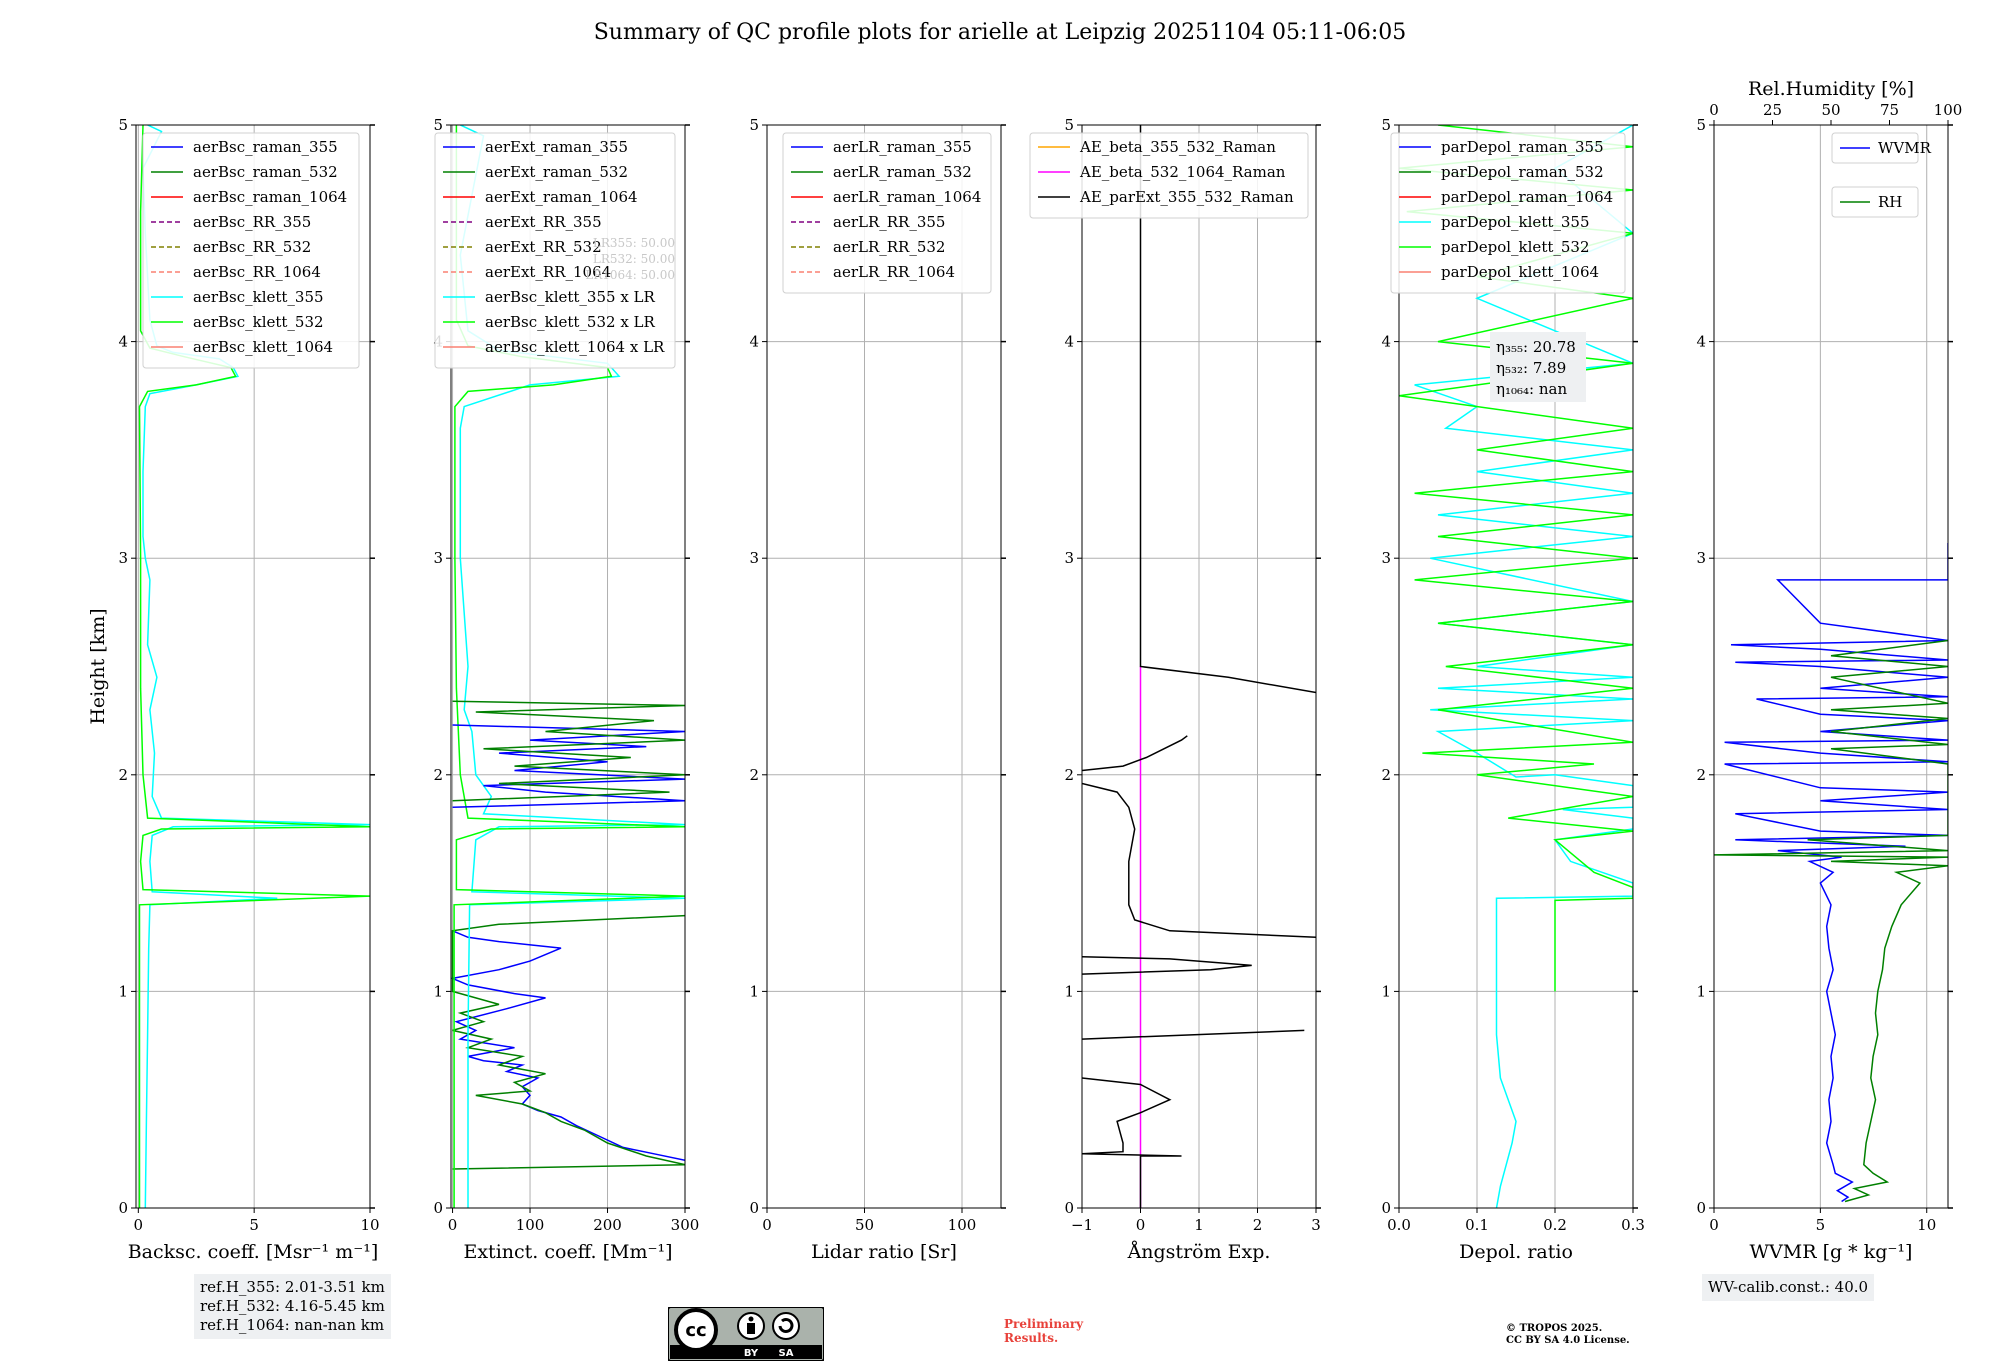 This screenshot has height=1361, width=2000. Describe the element at coordinates (292, 1325) in the screenshot. I see `ref-height-1064: ref.H_1064: nan-nan km` at that location.